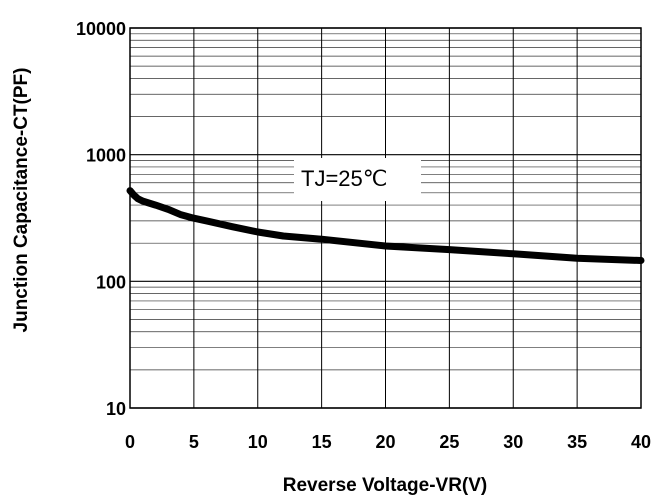  What do you see at coordinates (130, 442) in the screenshot?
I see `x-tick-label: 0` at bounding box center [130, 442].